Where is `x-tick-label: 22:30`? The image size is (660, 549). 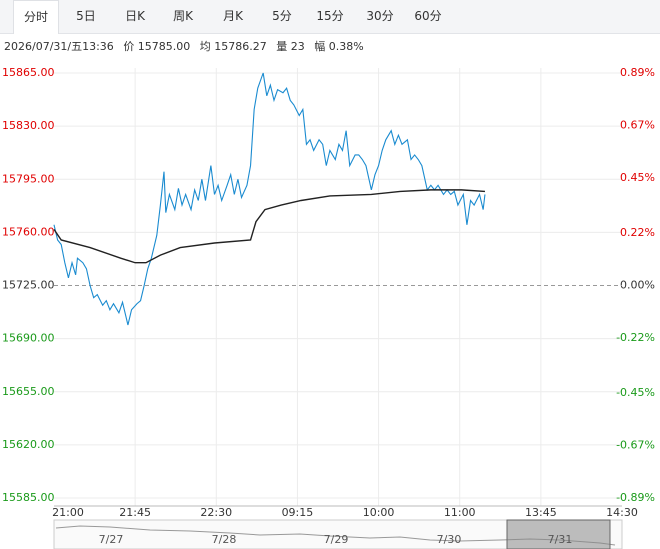
x-tick-label: 22:30 is located at coordinates (216, 512).